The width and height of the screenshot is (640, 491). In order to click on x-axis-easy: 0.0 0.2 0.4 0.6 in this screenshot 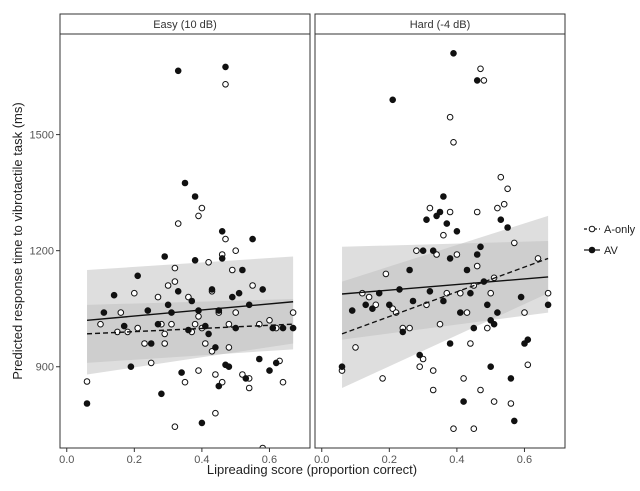, I will do `click(168, 457)`.